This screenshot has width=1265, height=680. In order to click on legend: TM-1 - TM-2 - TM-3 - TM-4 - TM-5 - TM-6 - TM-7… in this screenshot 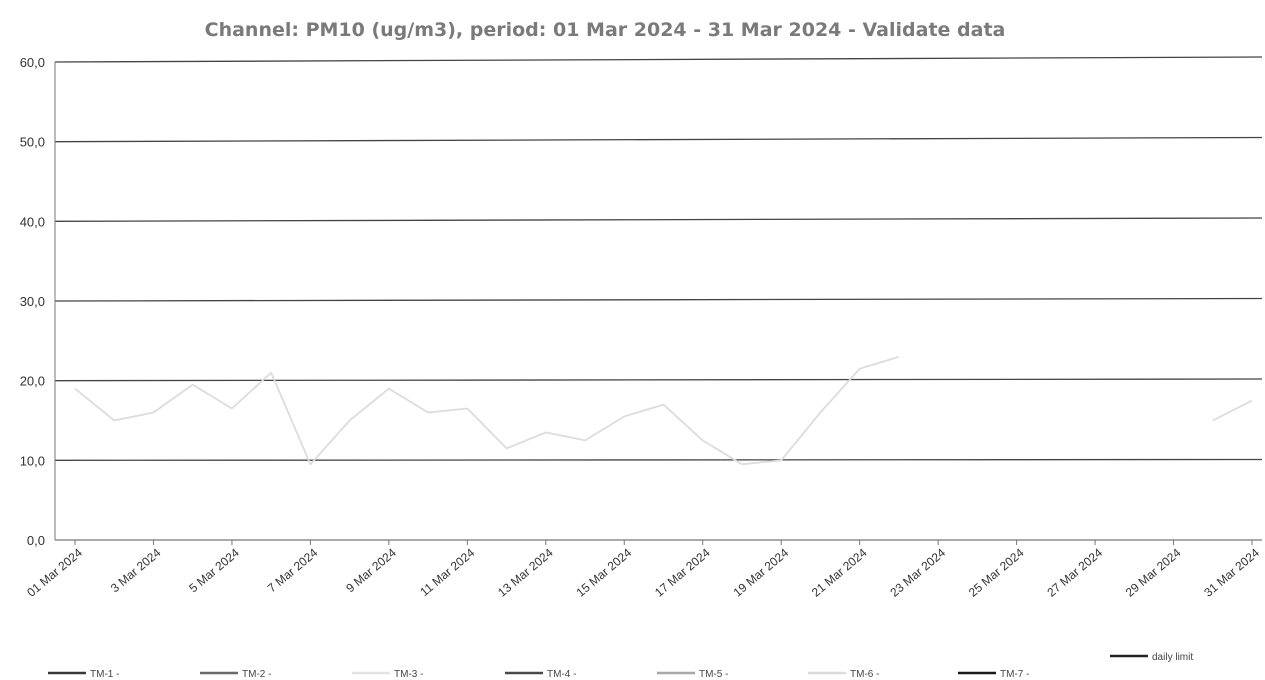, I will do `click(620, 666)`.